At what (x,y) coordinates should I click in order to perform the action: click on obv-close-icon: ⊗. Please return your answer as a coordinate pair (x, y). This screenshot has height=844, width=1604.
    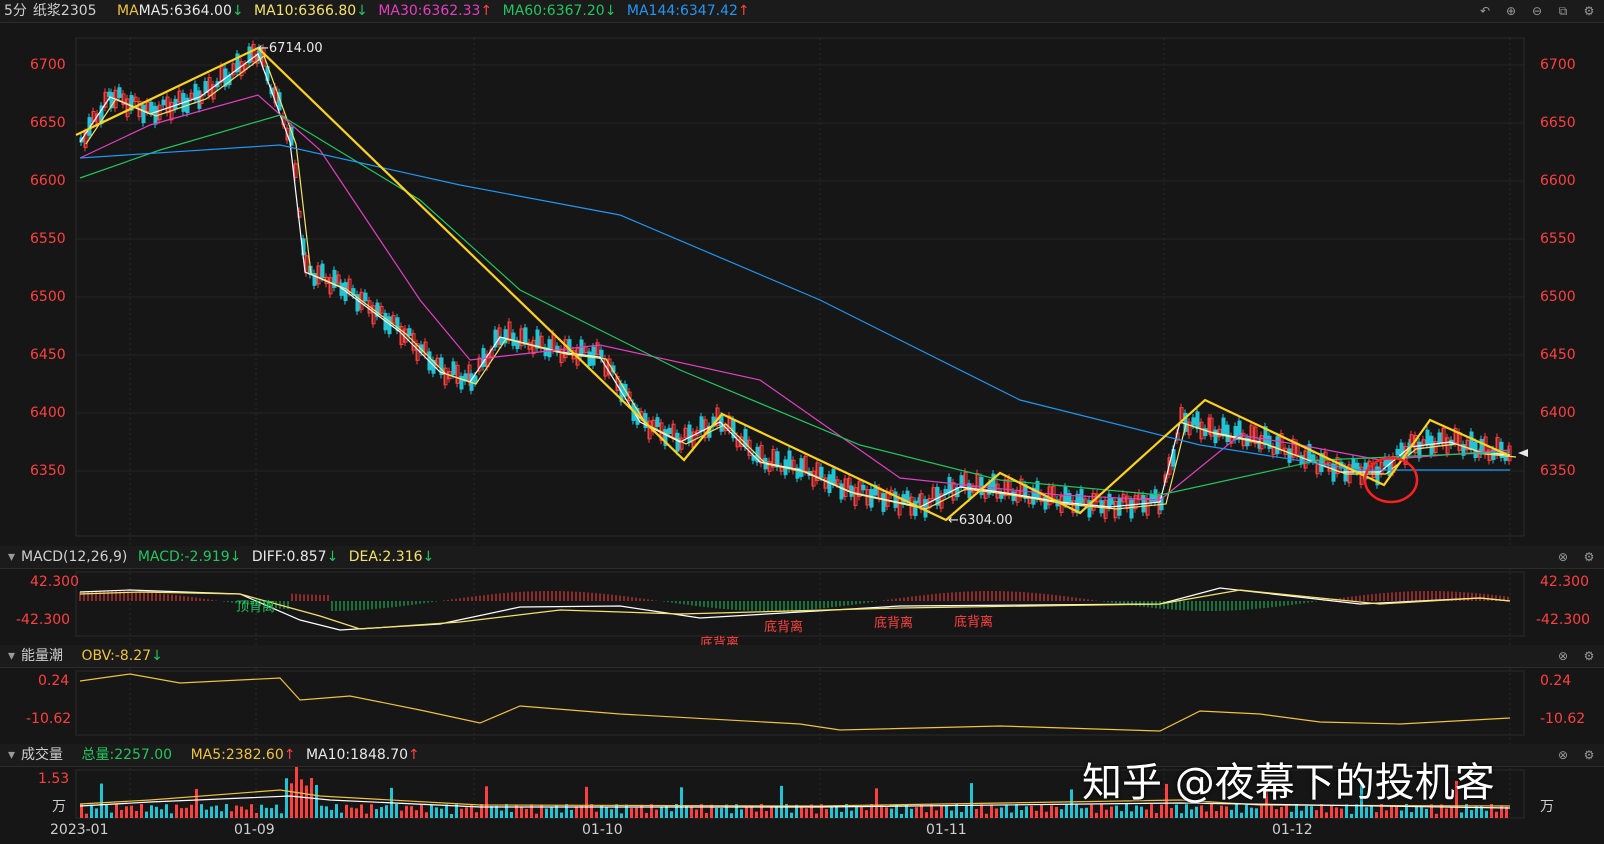
    Looking at the image, I should click on (1563, 656).